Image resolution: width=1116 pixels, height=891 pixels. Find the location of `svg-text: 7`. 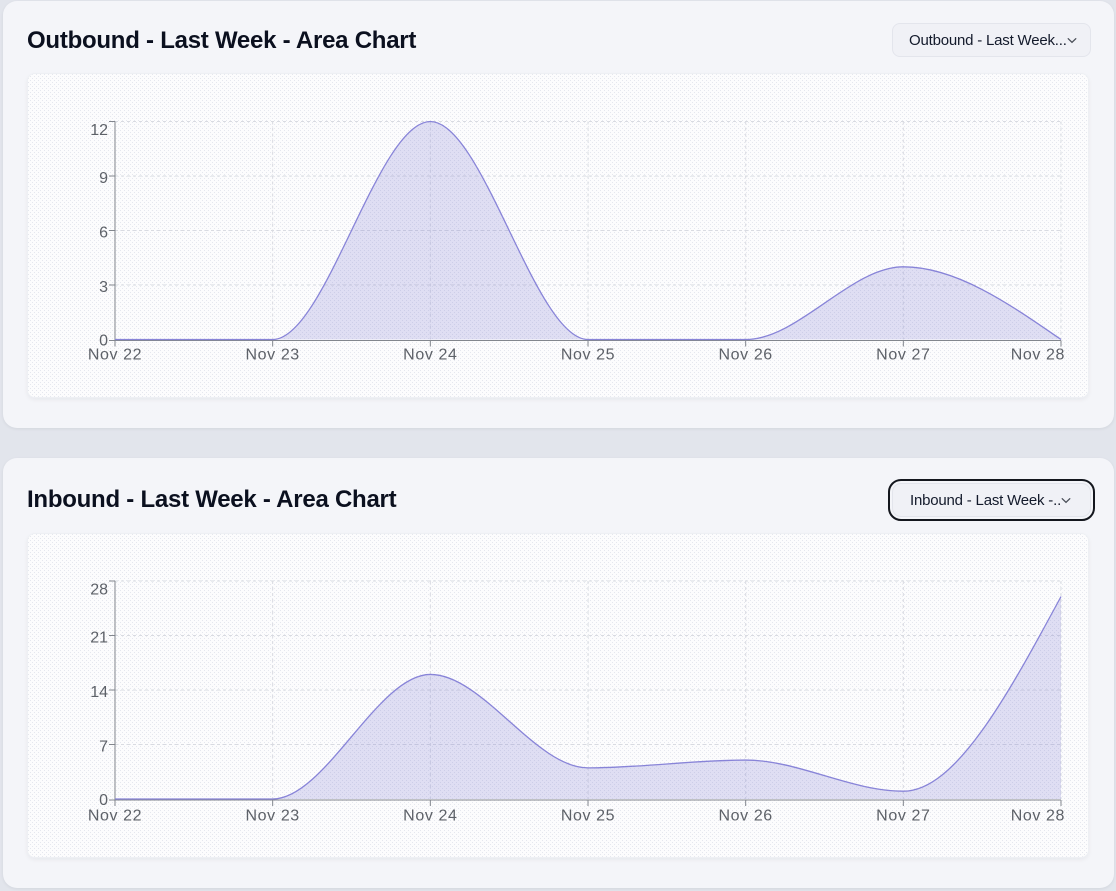

svg-text: 7 is located at coordinates (103, 747).